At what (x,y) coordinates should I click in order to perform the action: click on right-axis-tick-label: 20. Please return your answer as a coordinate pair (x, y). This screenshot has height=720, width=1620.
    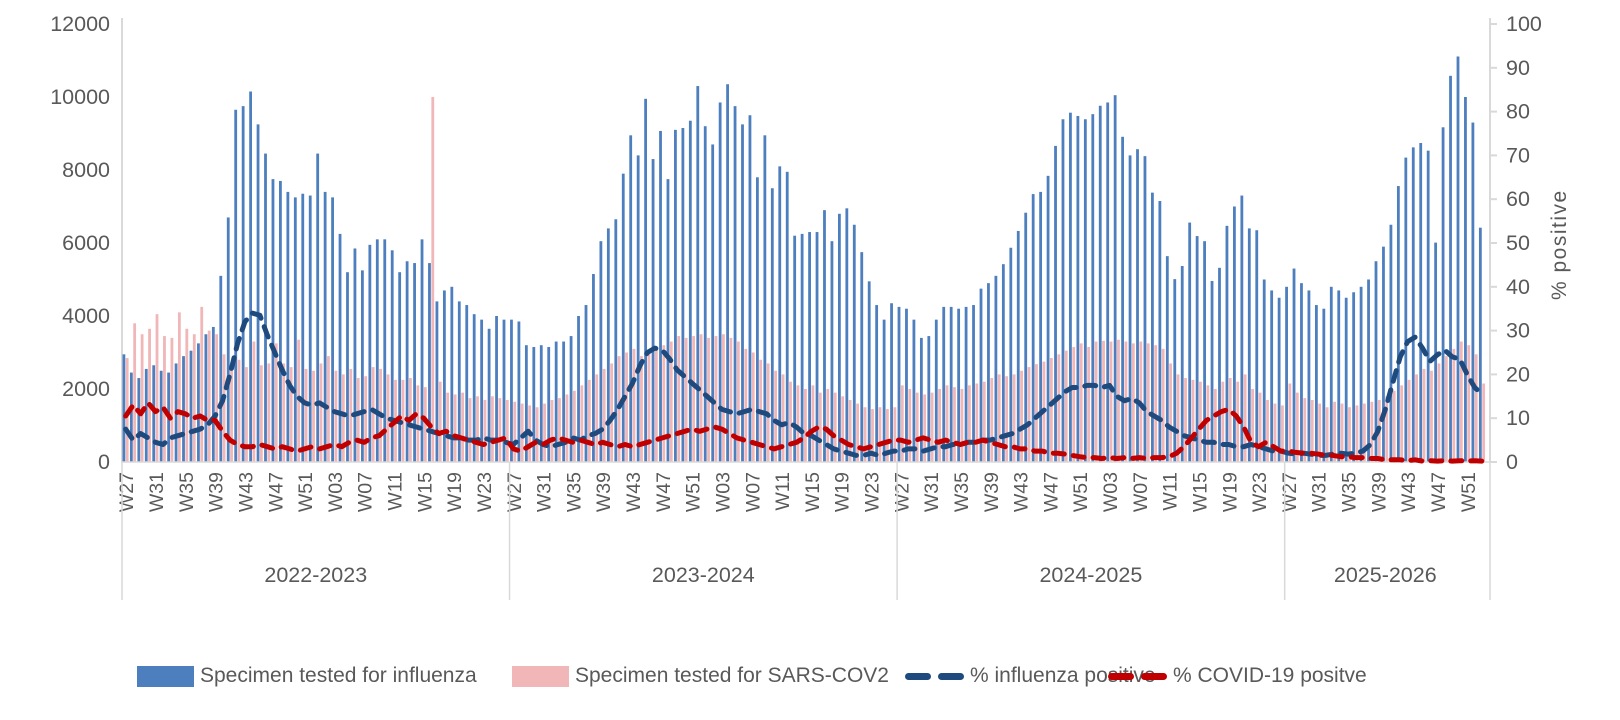
    Looking at the image, I should click on (1518, 374).